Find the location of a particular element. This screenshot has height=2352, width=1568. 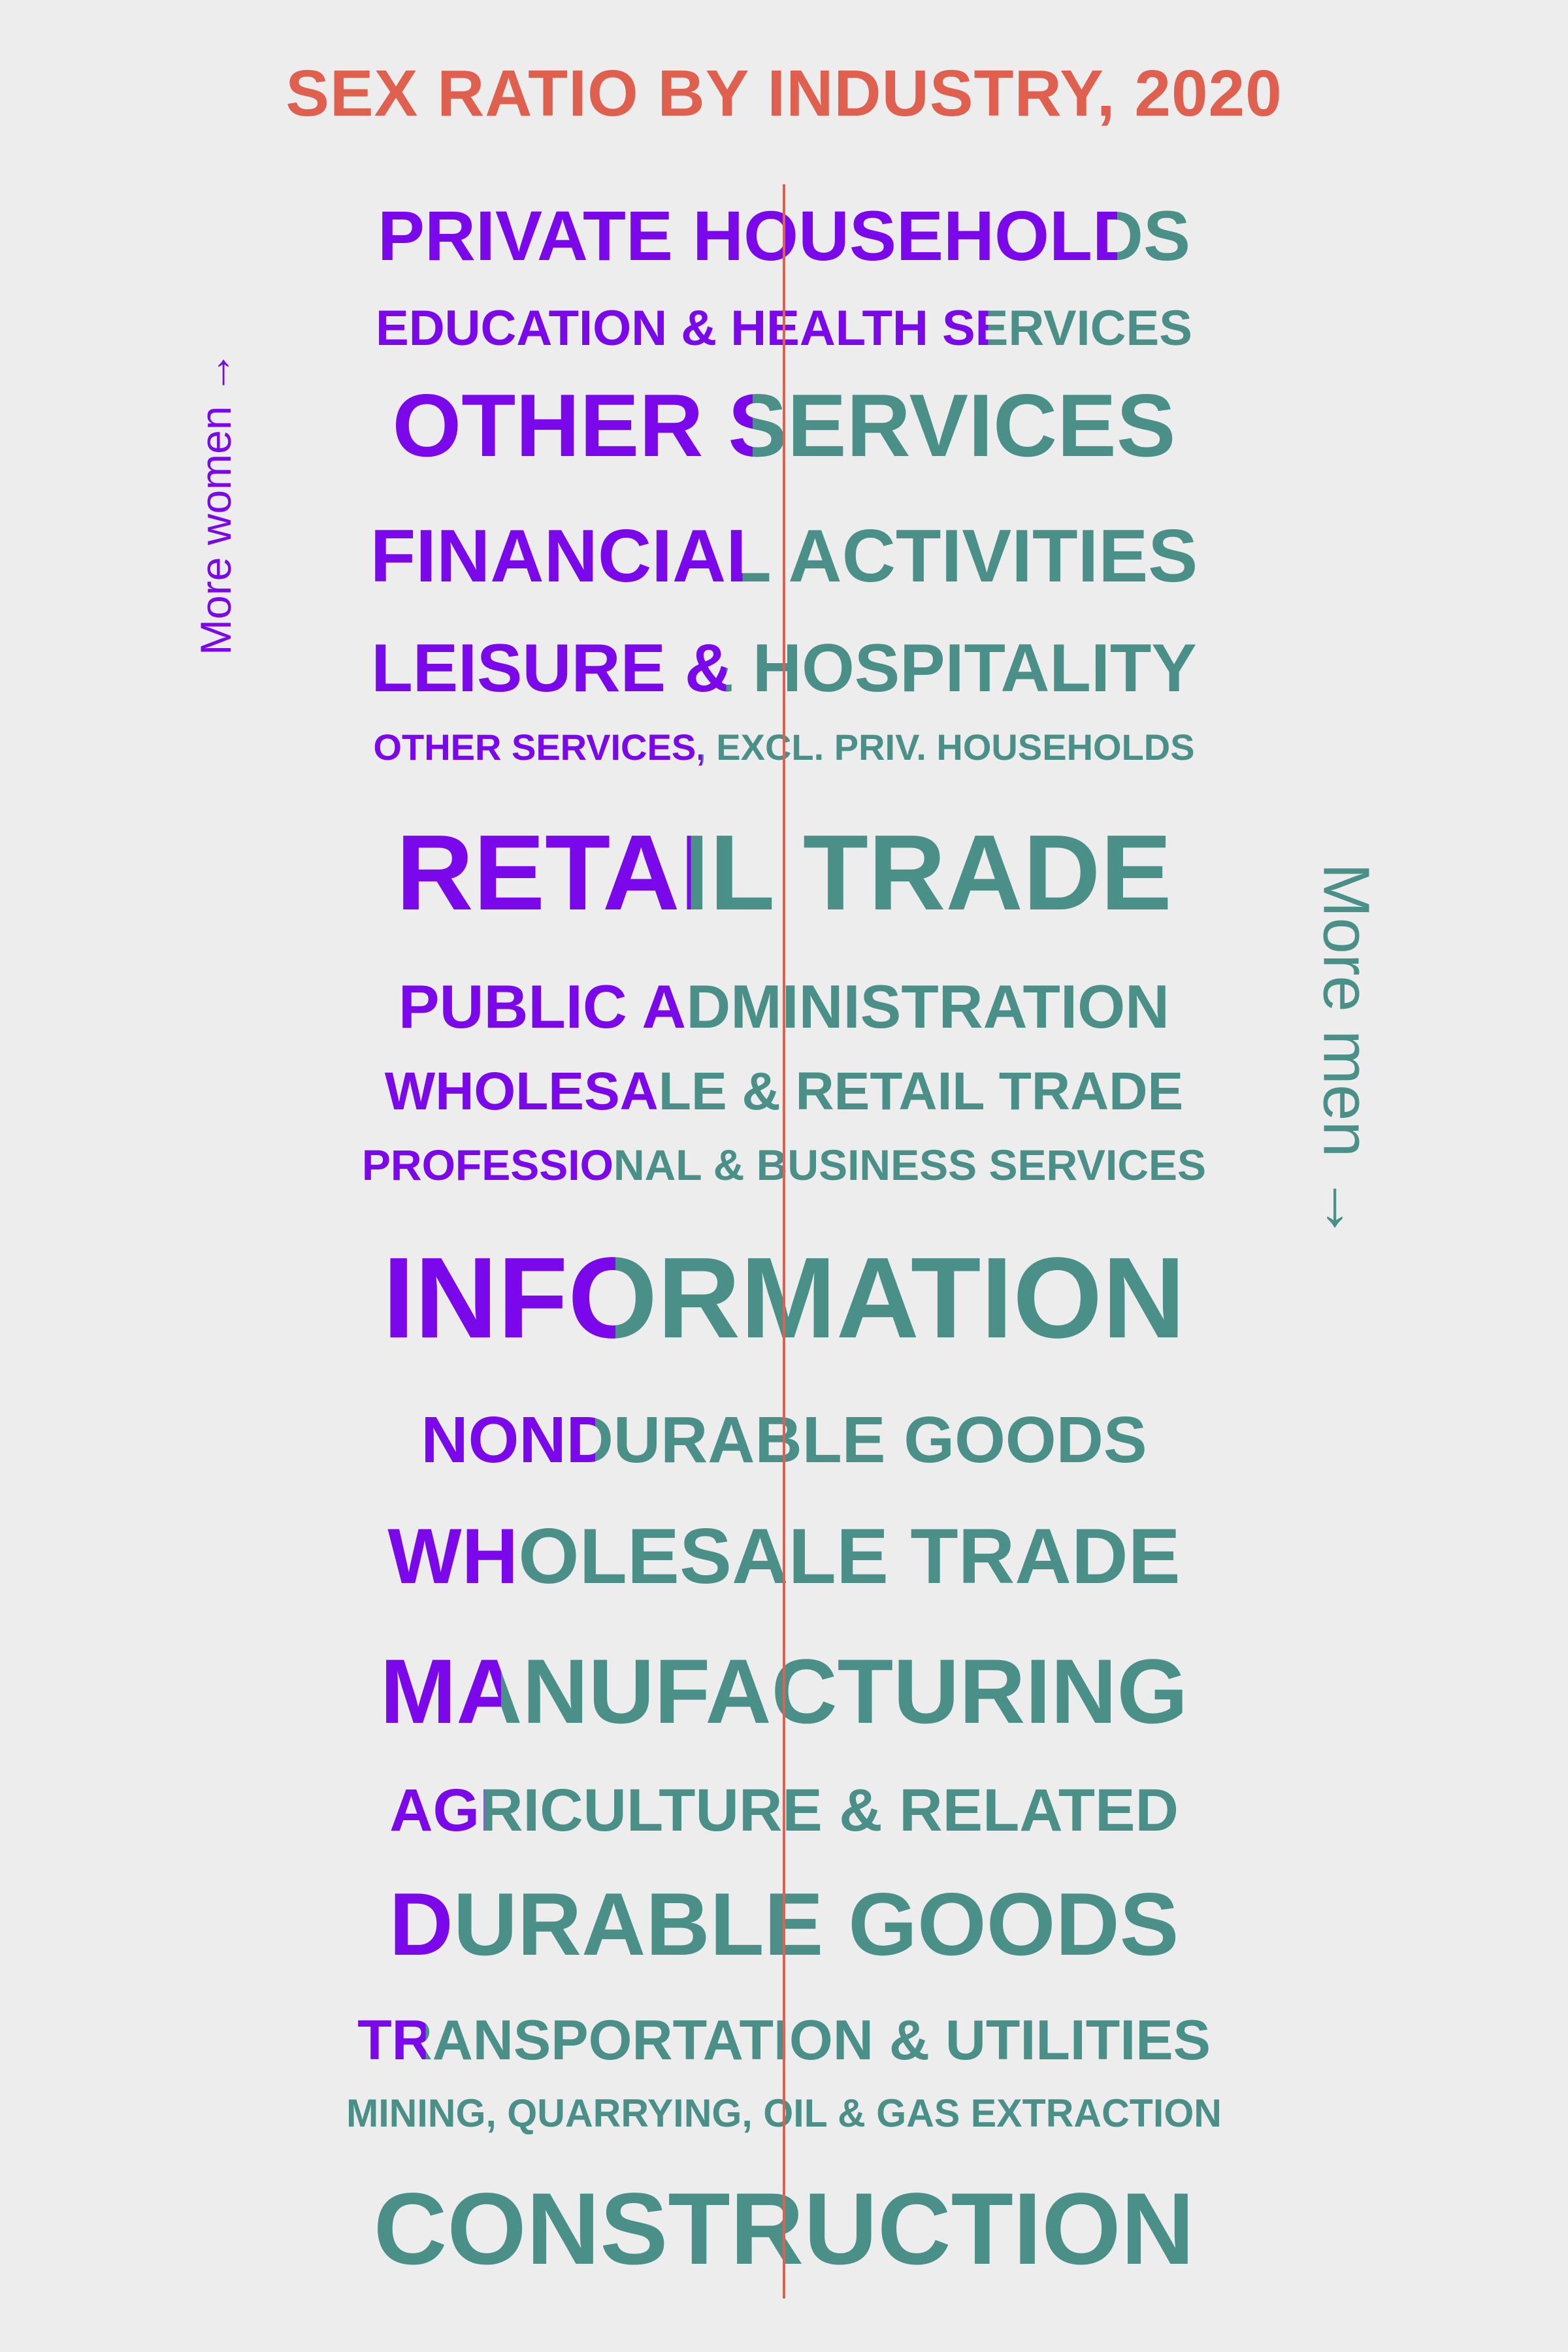

more-women-label: More women → is located at coordinates (215, 503).